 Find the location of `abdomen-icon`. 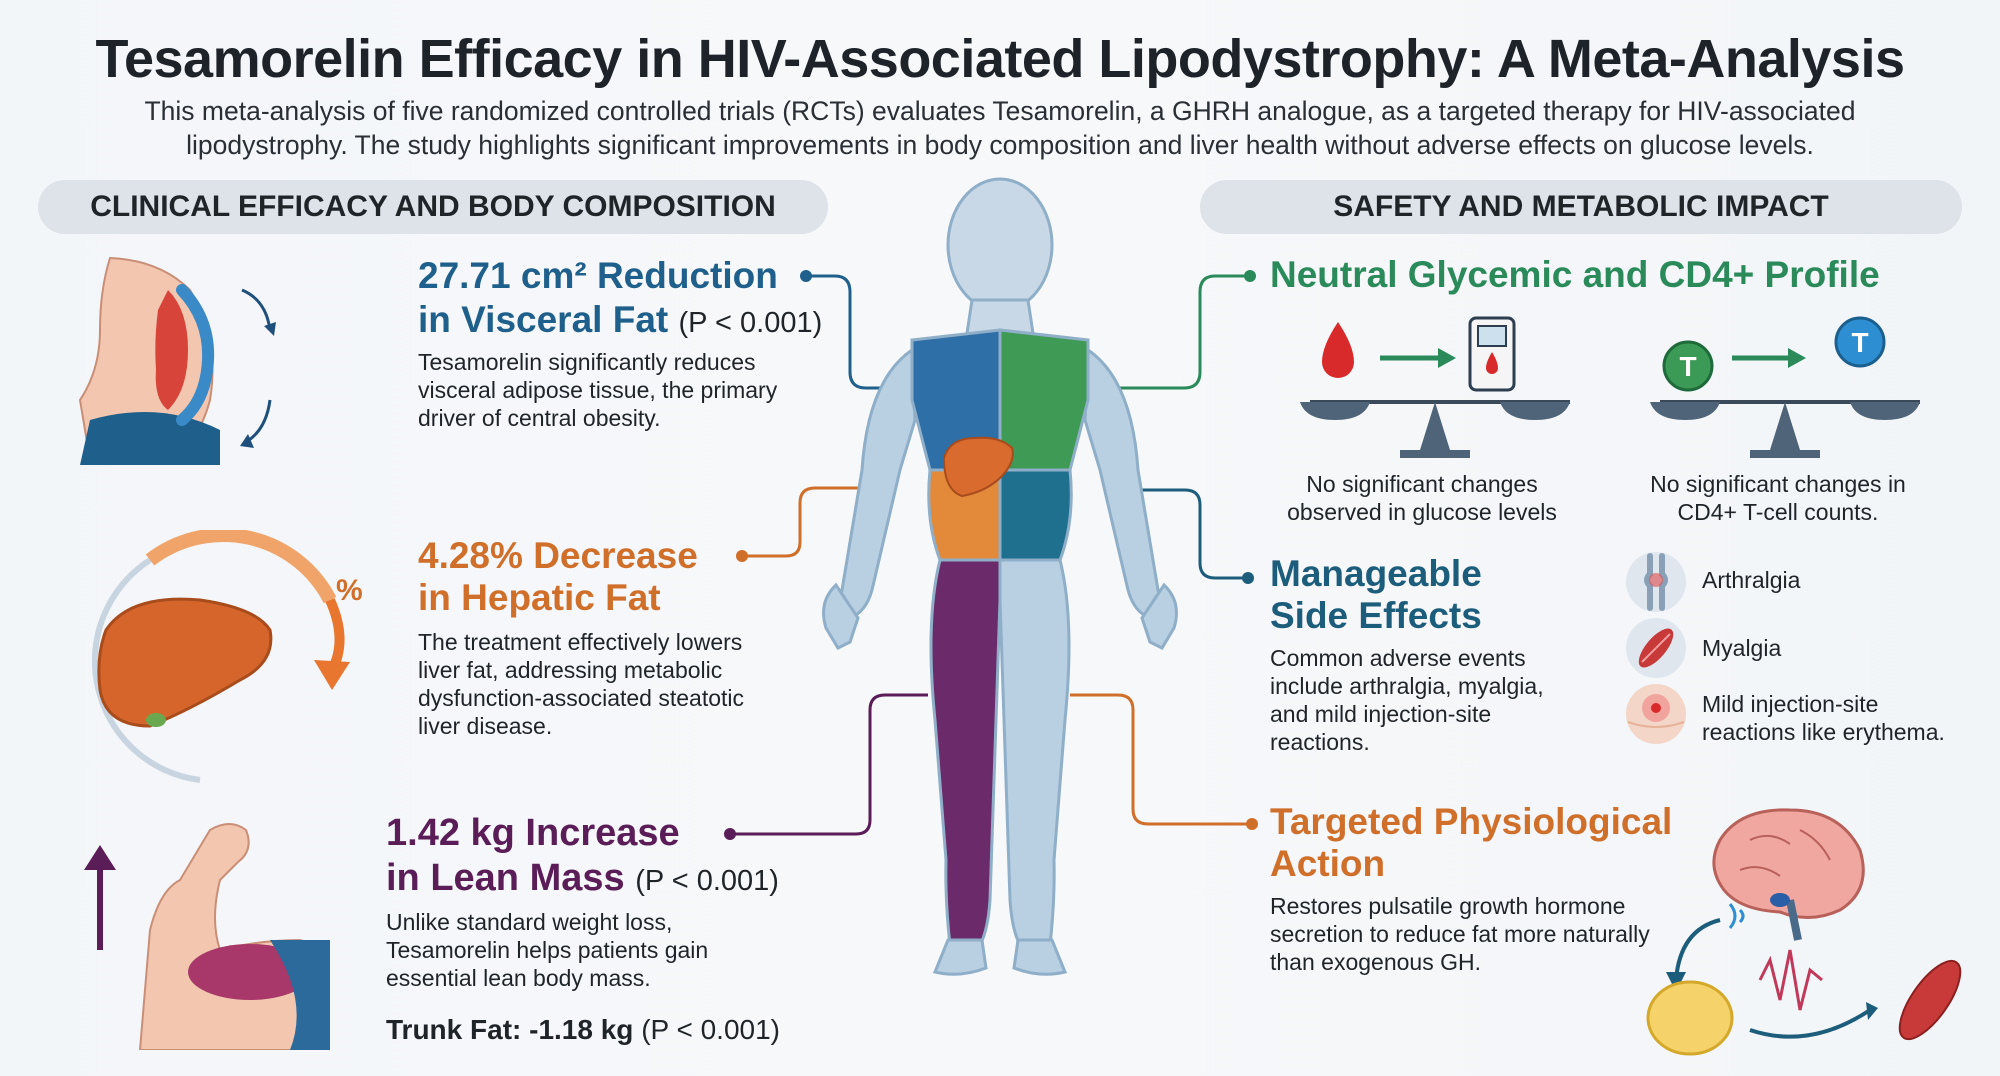

abdomen-icon is located at coordinates (177, 360).